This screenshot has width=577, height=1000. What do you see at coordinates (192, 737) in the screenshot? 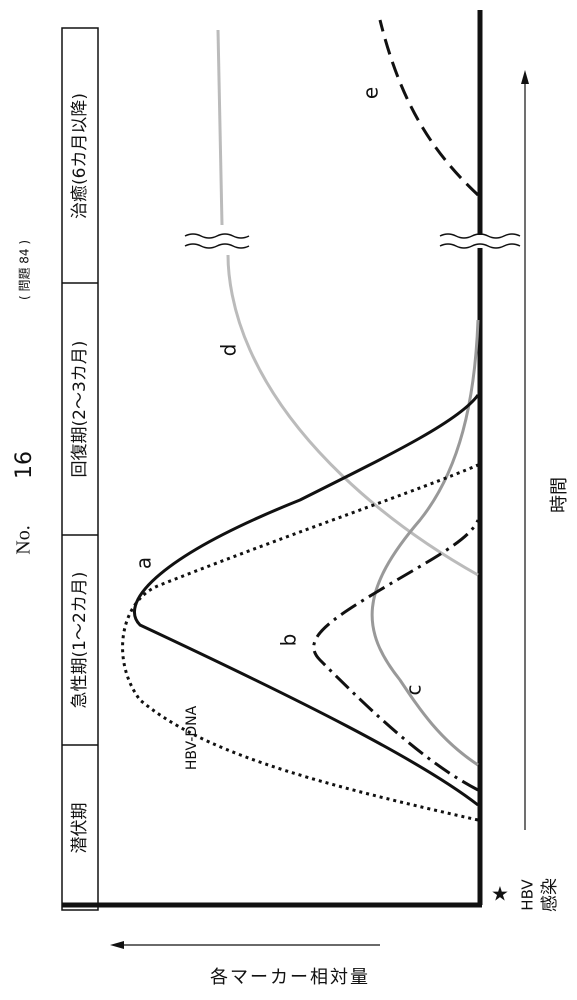
I see `curve-label: HBV-DNA` at bounding box center [192, 737].